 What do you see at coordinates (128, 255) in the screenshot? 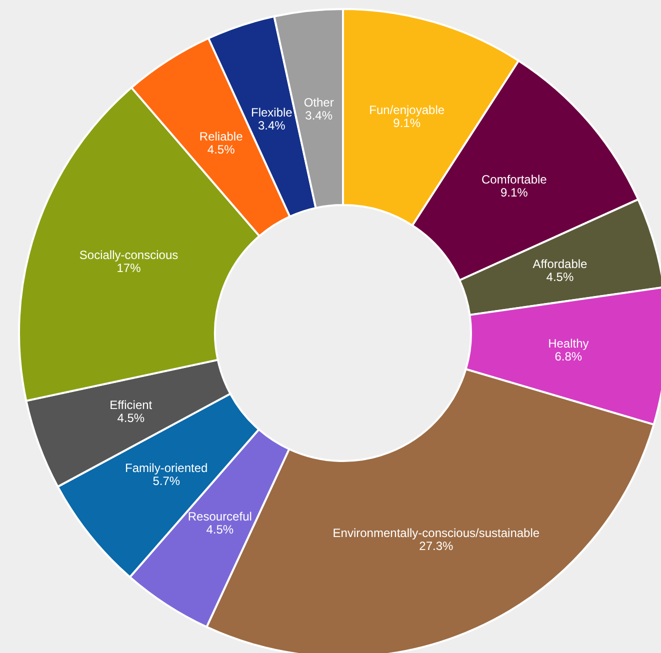
I see `slice-label: Socially-conscious` at bounding box center [128, 255].